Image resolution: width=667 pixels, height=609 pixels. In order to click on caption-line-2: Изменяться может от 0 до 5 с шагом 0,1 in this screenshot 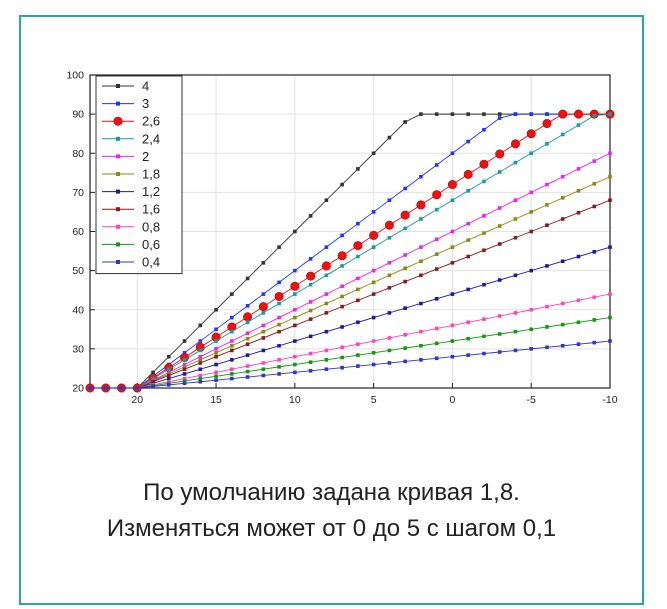, I will do `click(331, 528)`.